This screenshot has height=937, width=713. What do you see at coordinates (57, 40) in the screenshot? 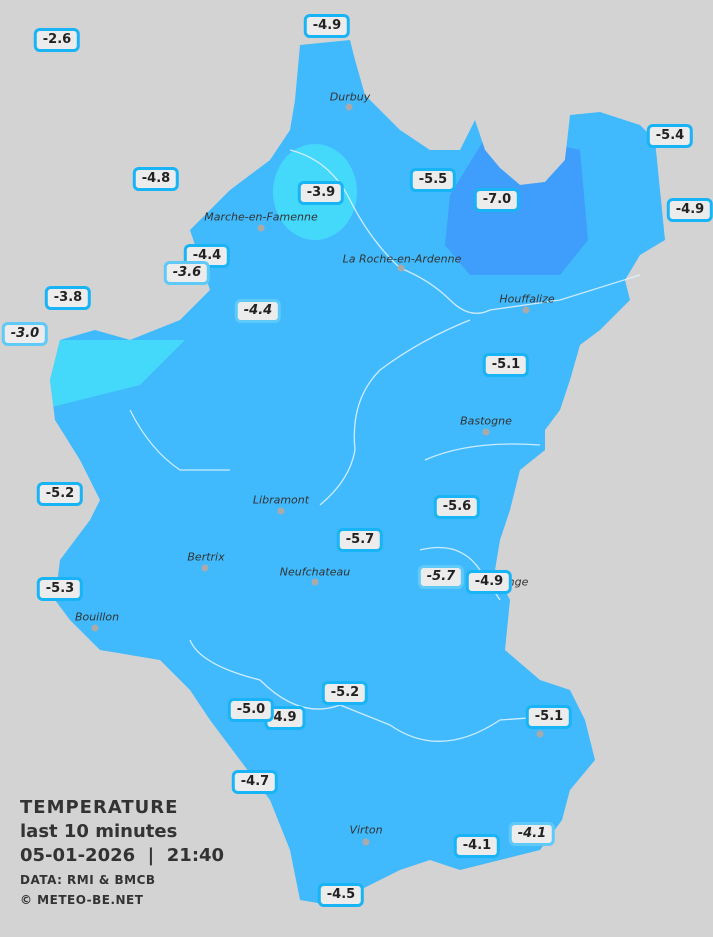
I see `temperature-reading: -2.6` at bounding box center [57, 40].